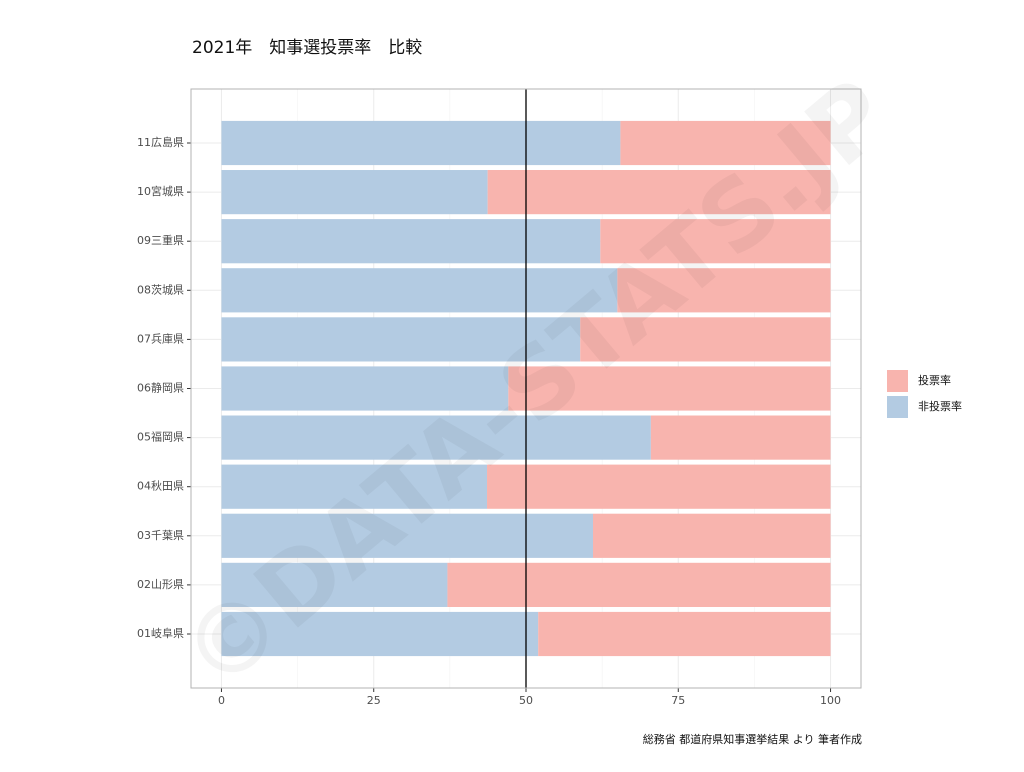 The width and height of the screenshot is (1024, 772). I want to click on x-tick-label: 75, so click(678, 700).